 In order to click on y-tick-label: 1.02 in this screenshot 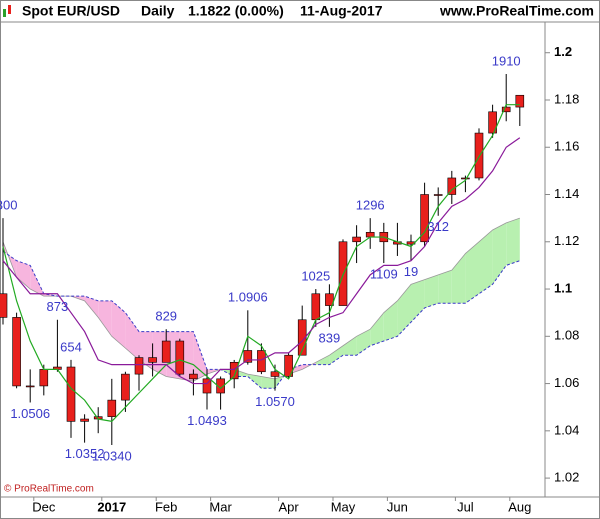, I will do `click(566, 477)`.